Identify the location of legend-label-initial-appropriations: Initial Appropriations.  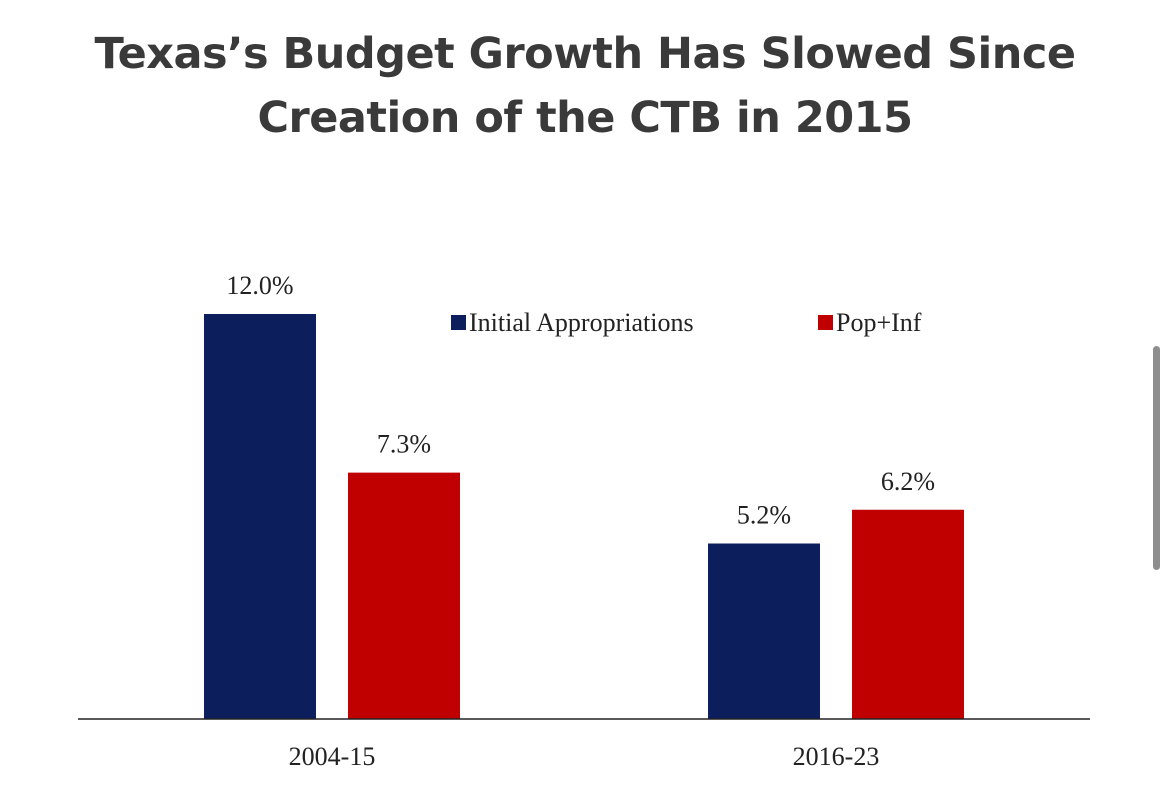
(581, 322).